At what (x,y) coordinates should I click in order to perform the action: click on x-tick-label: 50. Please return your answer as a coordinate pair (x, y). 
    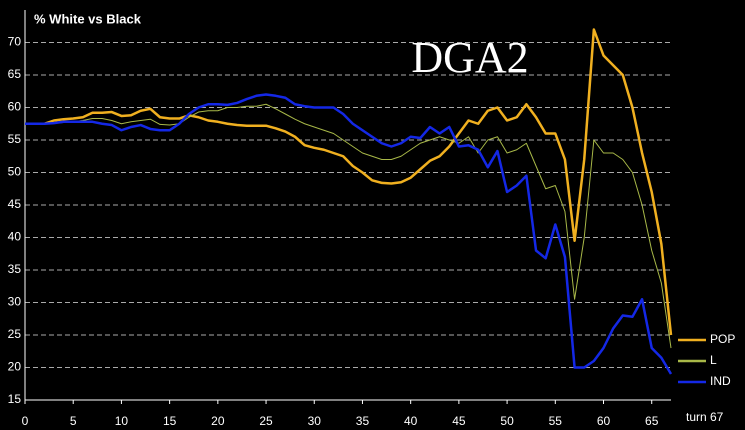
    Looking at the image, I should click on (507, 421).